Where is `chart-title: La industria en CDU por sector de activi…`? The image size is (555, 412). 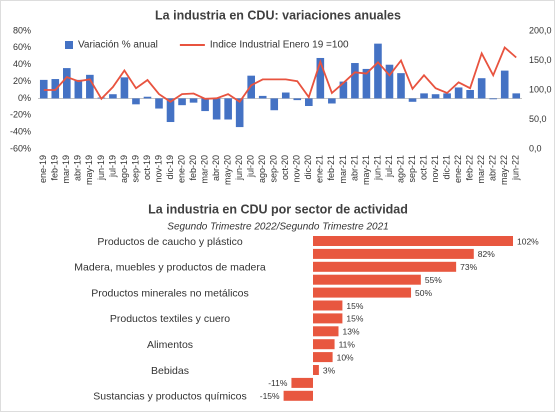 chart-title: La industria en CDU por sector de activi… is located at coordinates (278, 209).